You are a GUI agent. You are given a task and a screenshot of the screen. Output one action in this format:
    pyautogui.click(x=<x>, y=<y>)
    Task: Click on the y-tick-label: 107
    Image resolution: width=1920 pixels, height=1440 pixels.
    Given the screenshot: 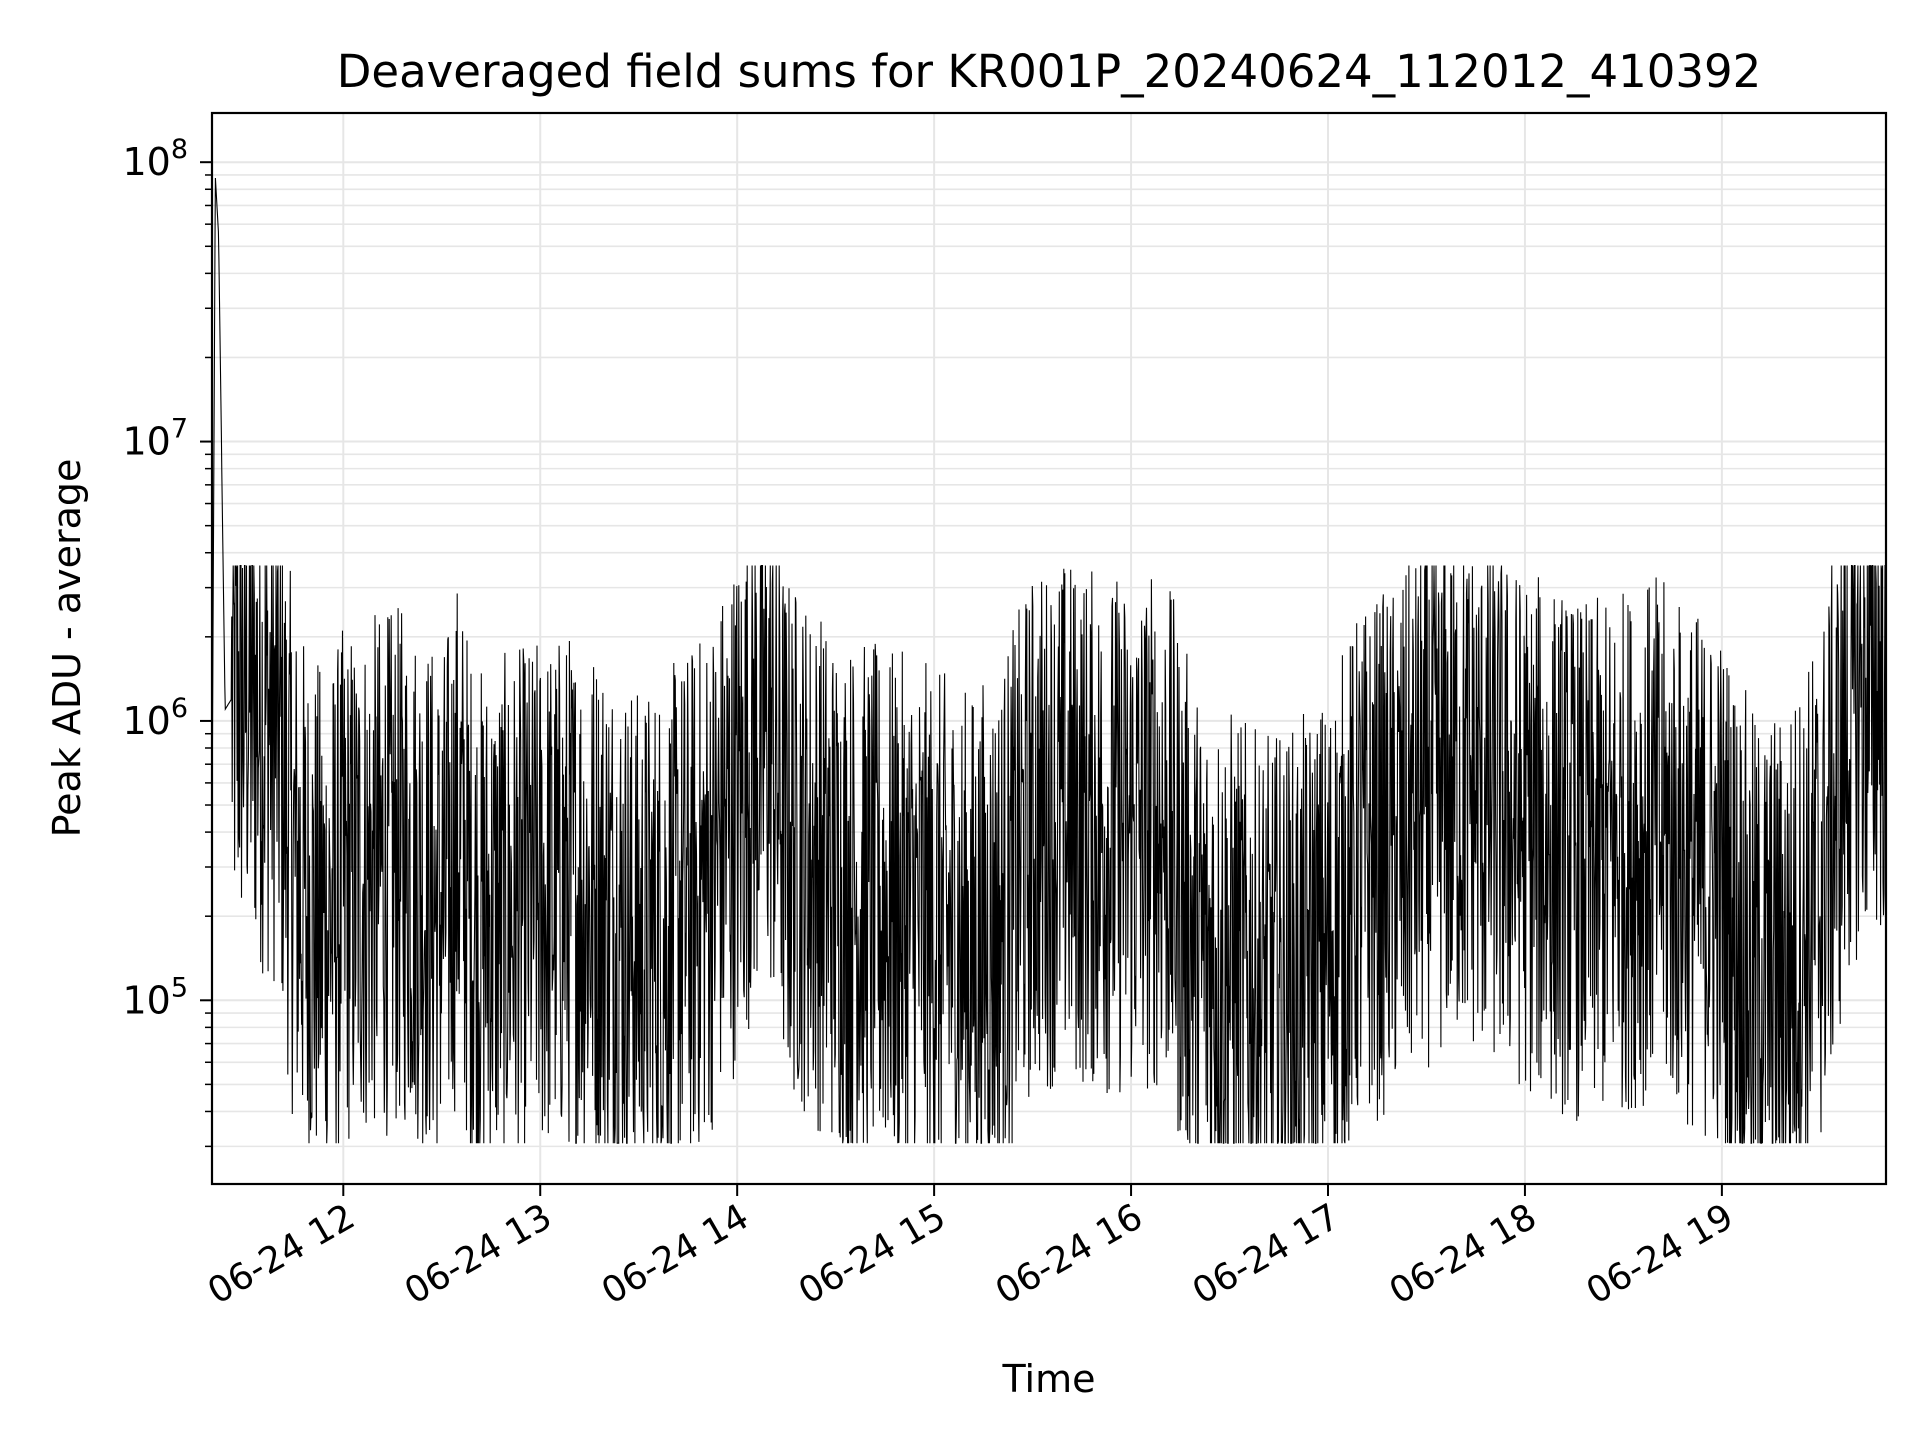 What is the action you would take?
    pyautogui.click(x=155, y=439)
    